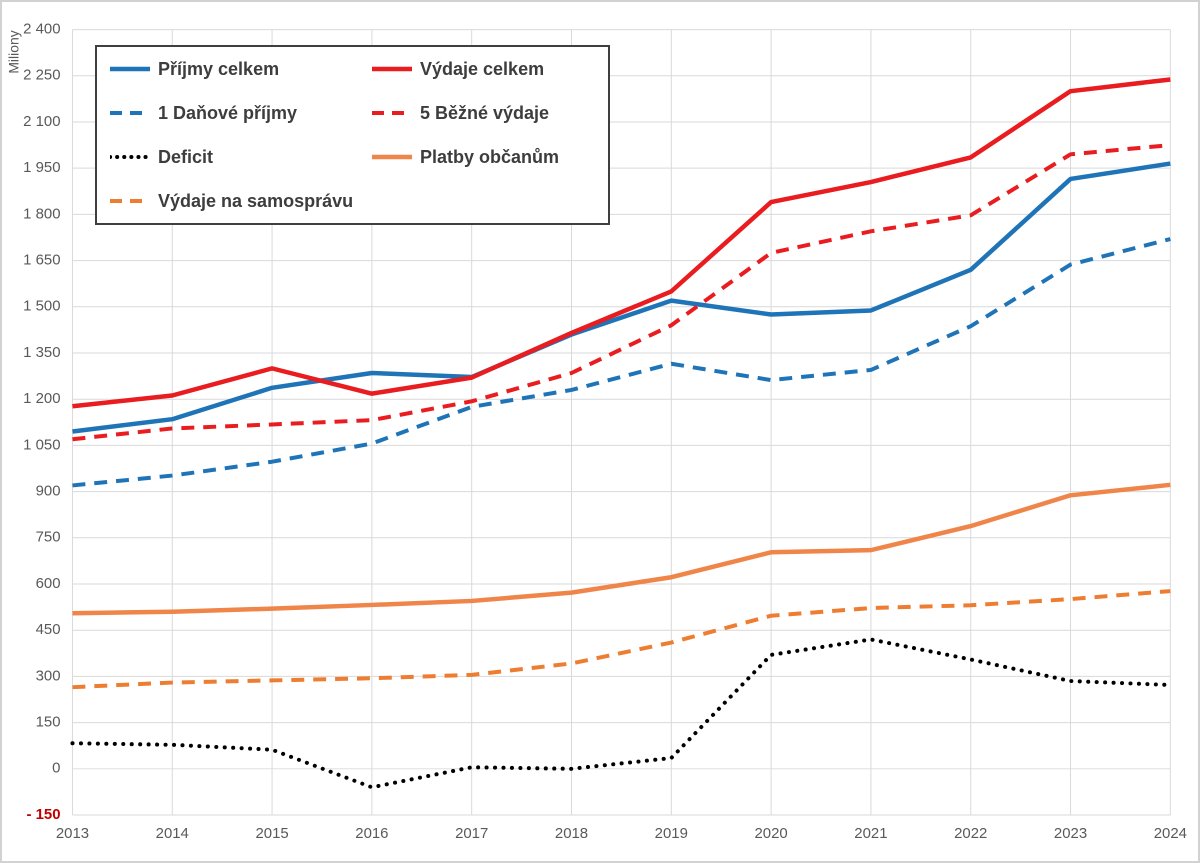  I want to click on x-tick-label: 2014, so click(172, 833).